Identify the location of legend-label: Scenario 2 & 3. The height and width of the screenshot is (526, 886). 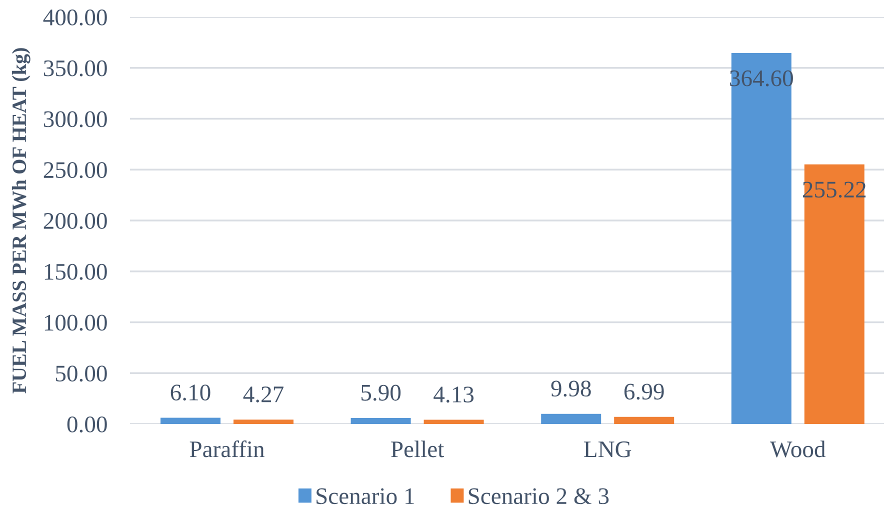
(538, 496).